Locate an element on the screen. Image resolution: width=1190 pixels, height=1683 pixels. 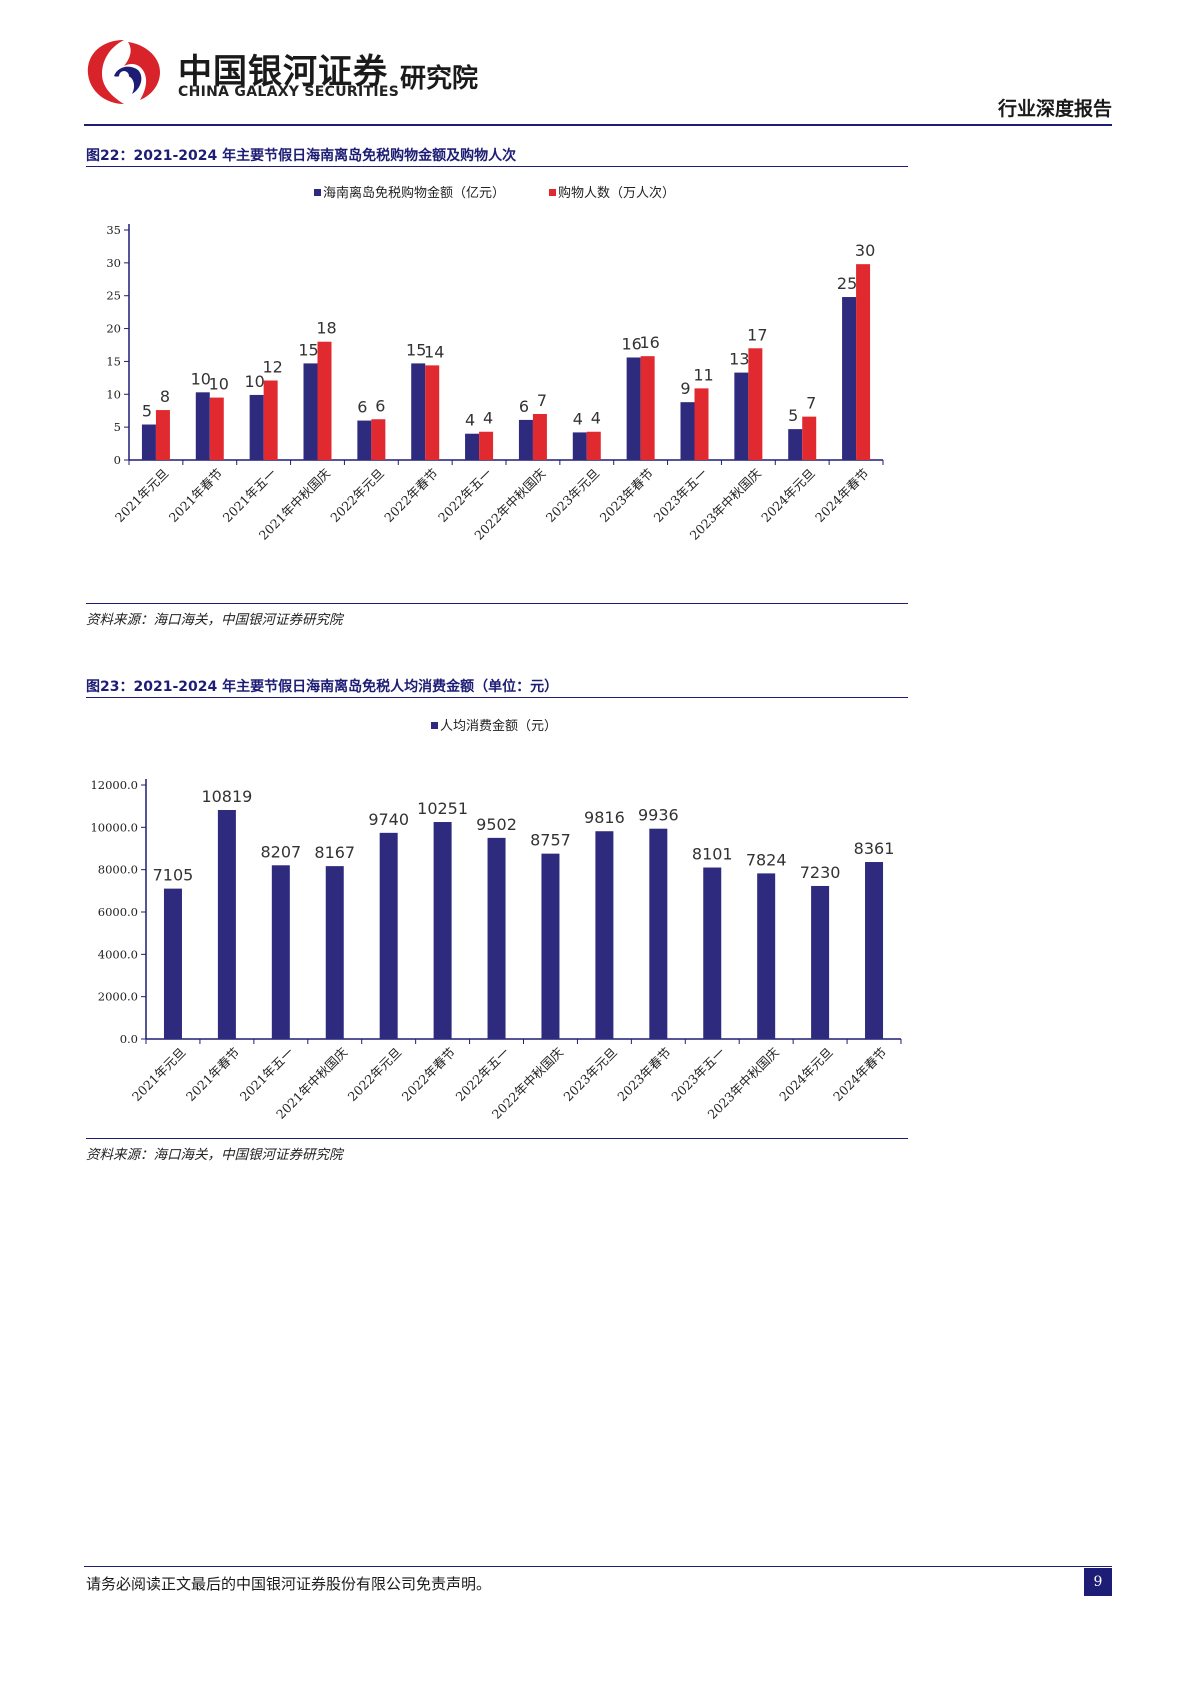
y-tick-label: 10 is located at coordinates (113, 394).